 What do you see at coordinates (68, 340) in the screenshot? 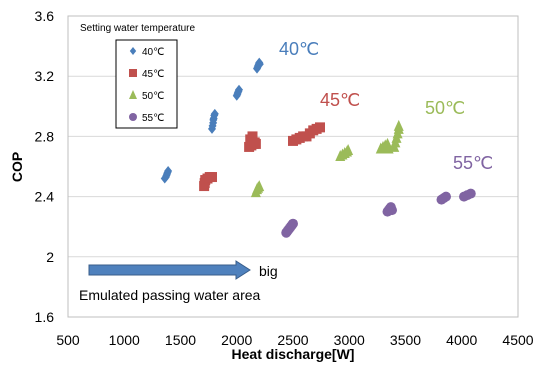
I see `x-tick-label: 500` at bounding box center [68, 340].